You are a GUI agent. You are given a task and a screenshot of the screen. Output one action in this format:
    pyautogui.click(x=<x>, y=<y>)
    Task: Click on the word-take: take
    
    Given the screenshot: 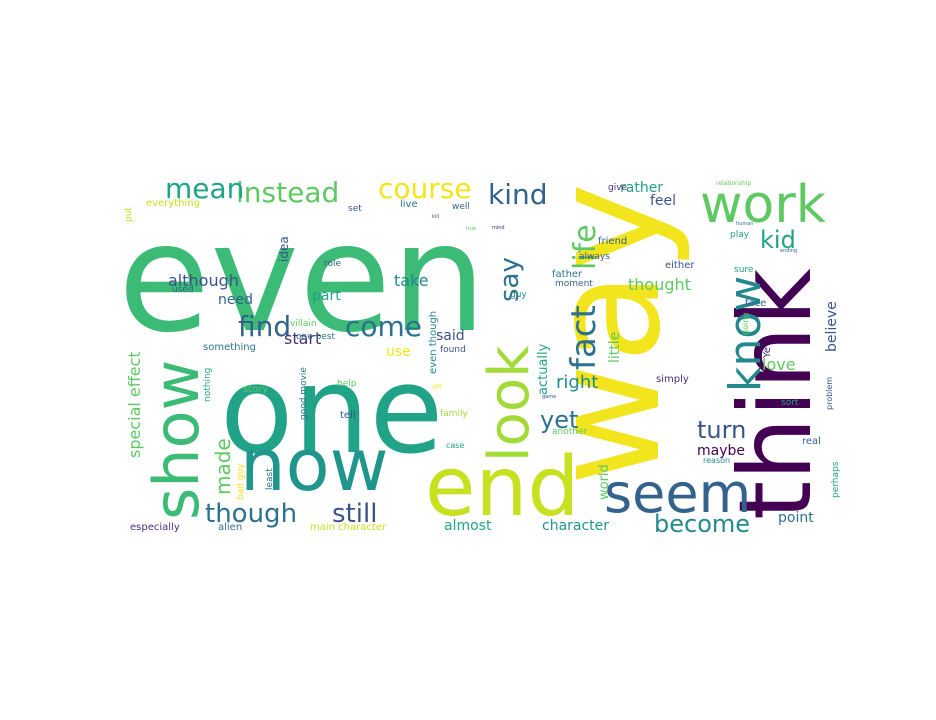 What is the action you would take?
    pyautogui.click(x=411, y=280)
    